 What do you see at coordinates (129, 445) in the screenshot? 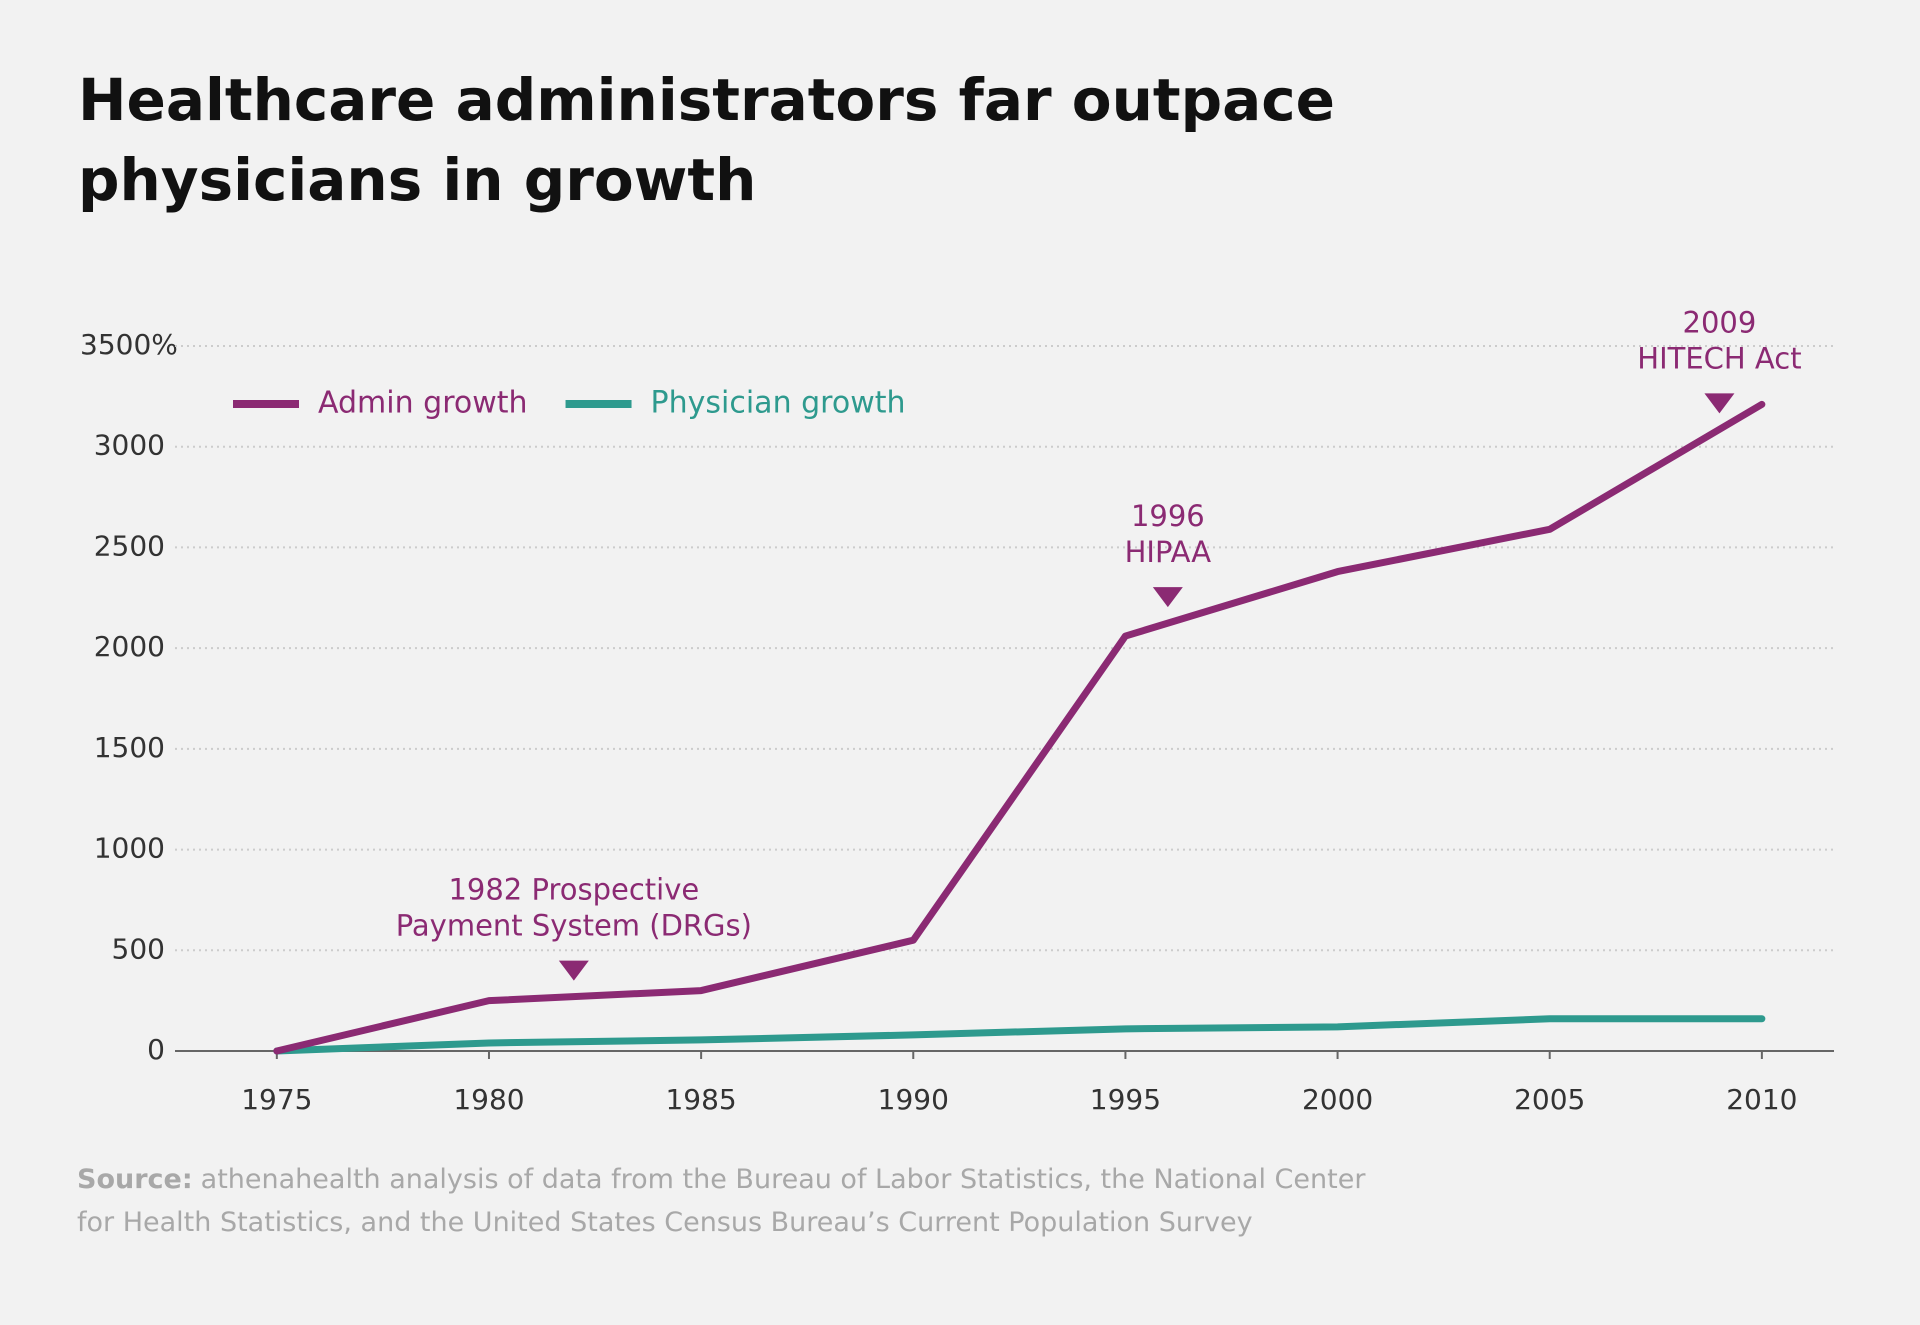
I see `y-tick-label: 3000` at bounding box center [129, 445].